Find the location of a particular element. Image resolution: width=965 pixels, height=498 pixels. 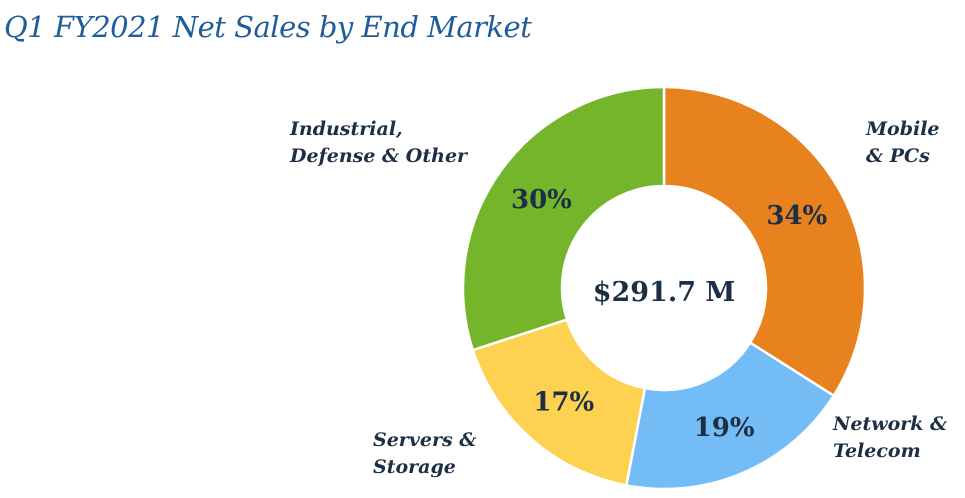

slice-label-network-telecom: Network & Telecom is located at coordinates (890, 438).